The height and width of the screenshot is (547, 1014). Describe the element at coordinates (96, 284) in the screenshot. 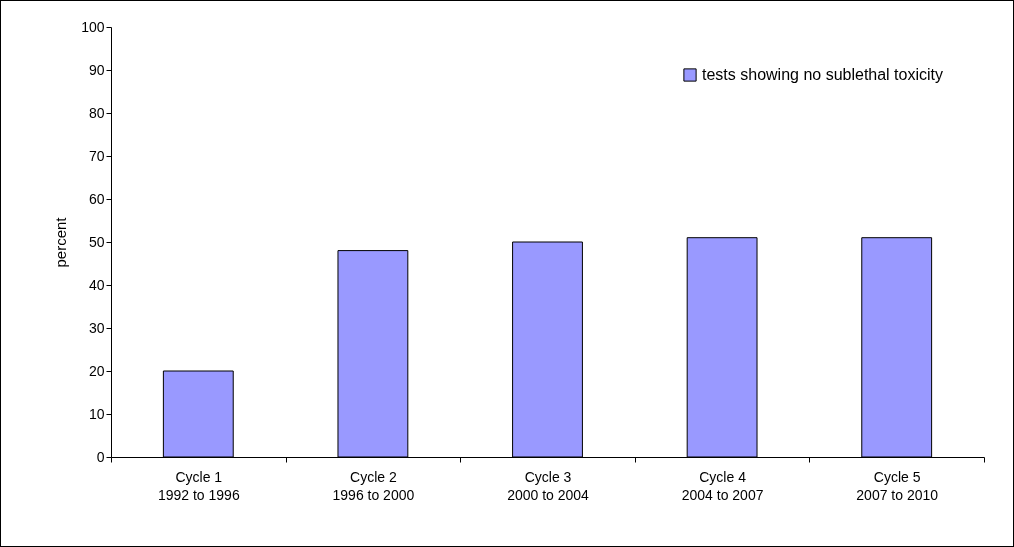

I see `y-tick-label: 40` at that location.